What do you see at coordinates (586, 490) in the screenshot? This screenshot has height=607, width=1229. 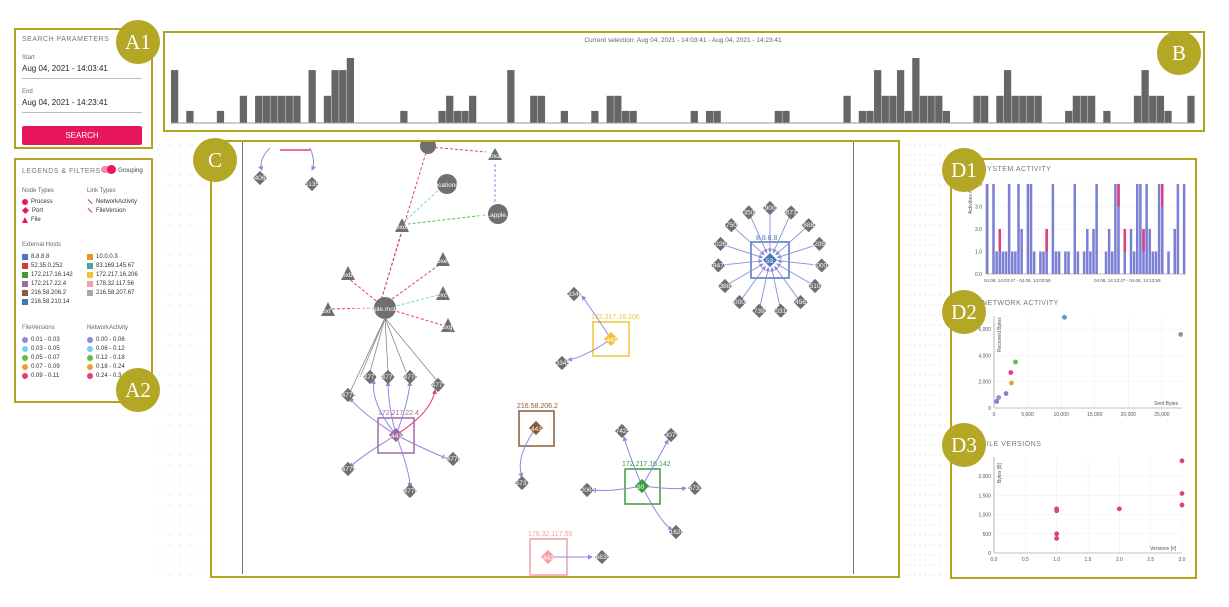 I see `port-node: 52065` at bounding box center [586, 490].